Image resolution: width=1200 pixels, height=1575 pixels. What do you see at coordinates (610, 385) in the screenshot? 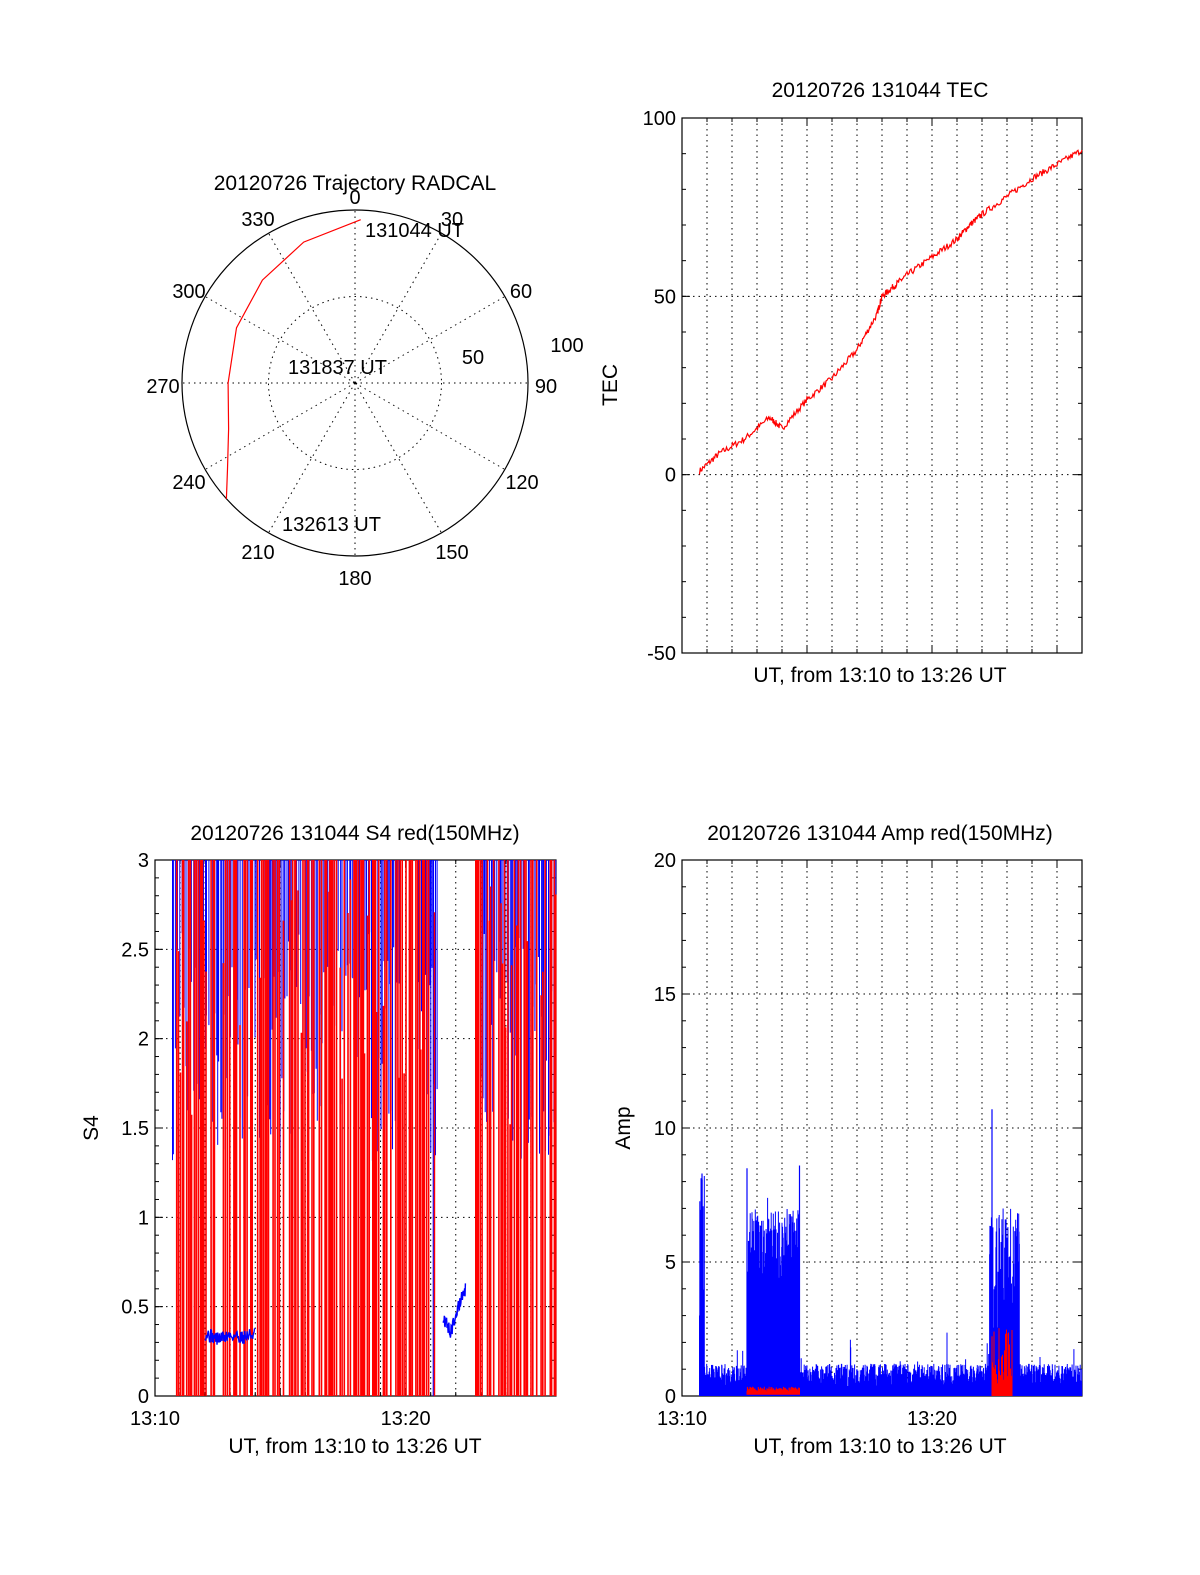
I see `tec-ylabel: TEC` at bounding box center [610, 385].